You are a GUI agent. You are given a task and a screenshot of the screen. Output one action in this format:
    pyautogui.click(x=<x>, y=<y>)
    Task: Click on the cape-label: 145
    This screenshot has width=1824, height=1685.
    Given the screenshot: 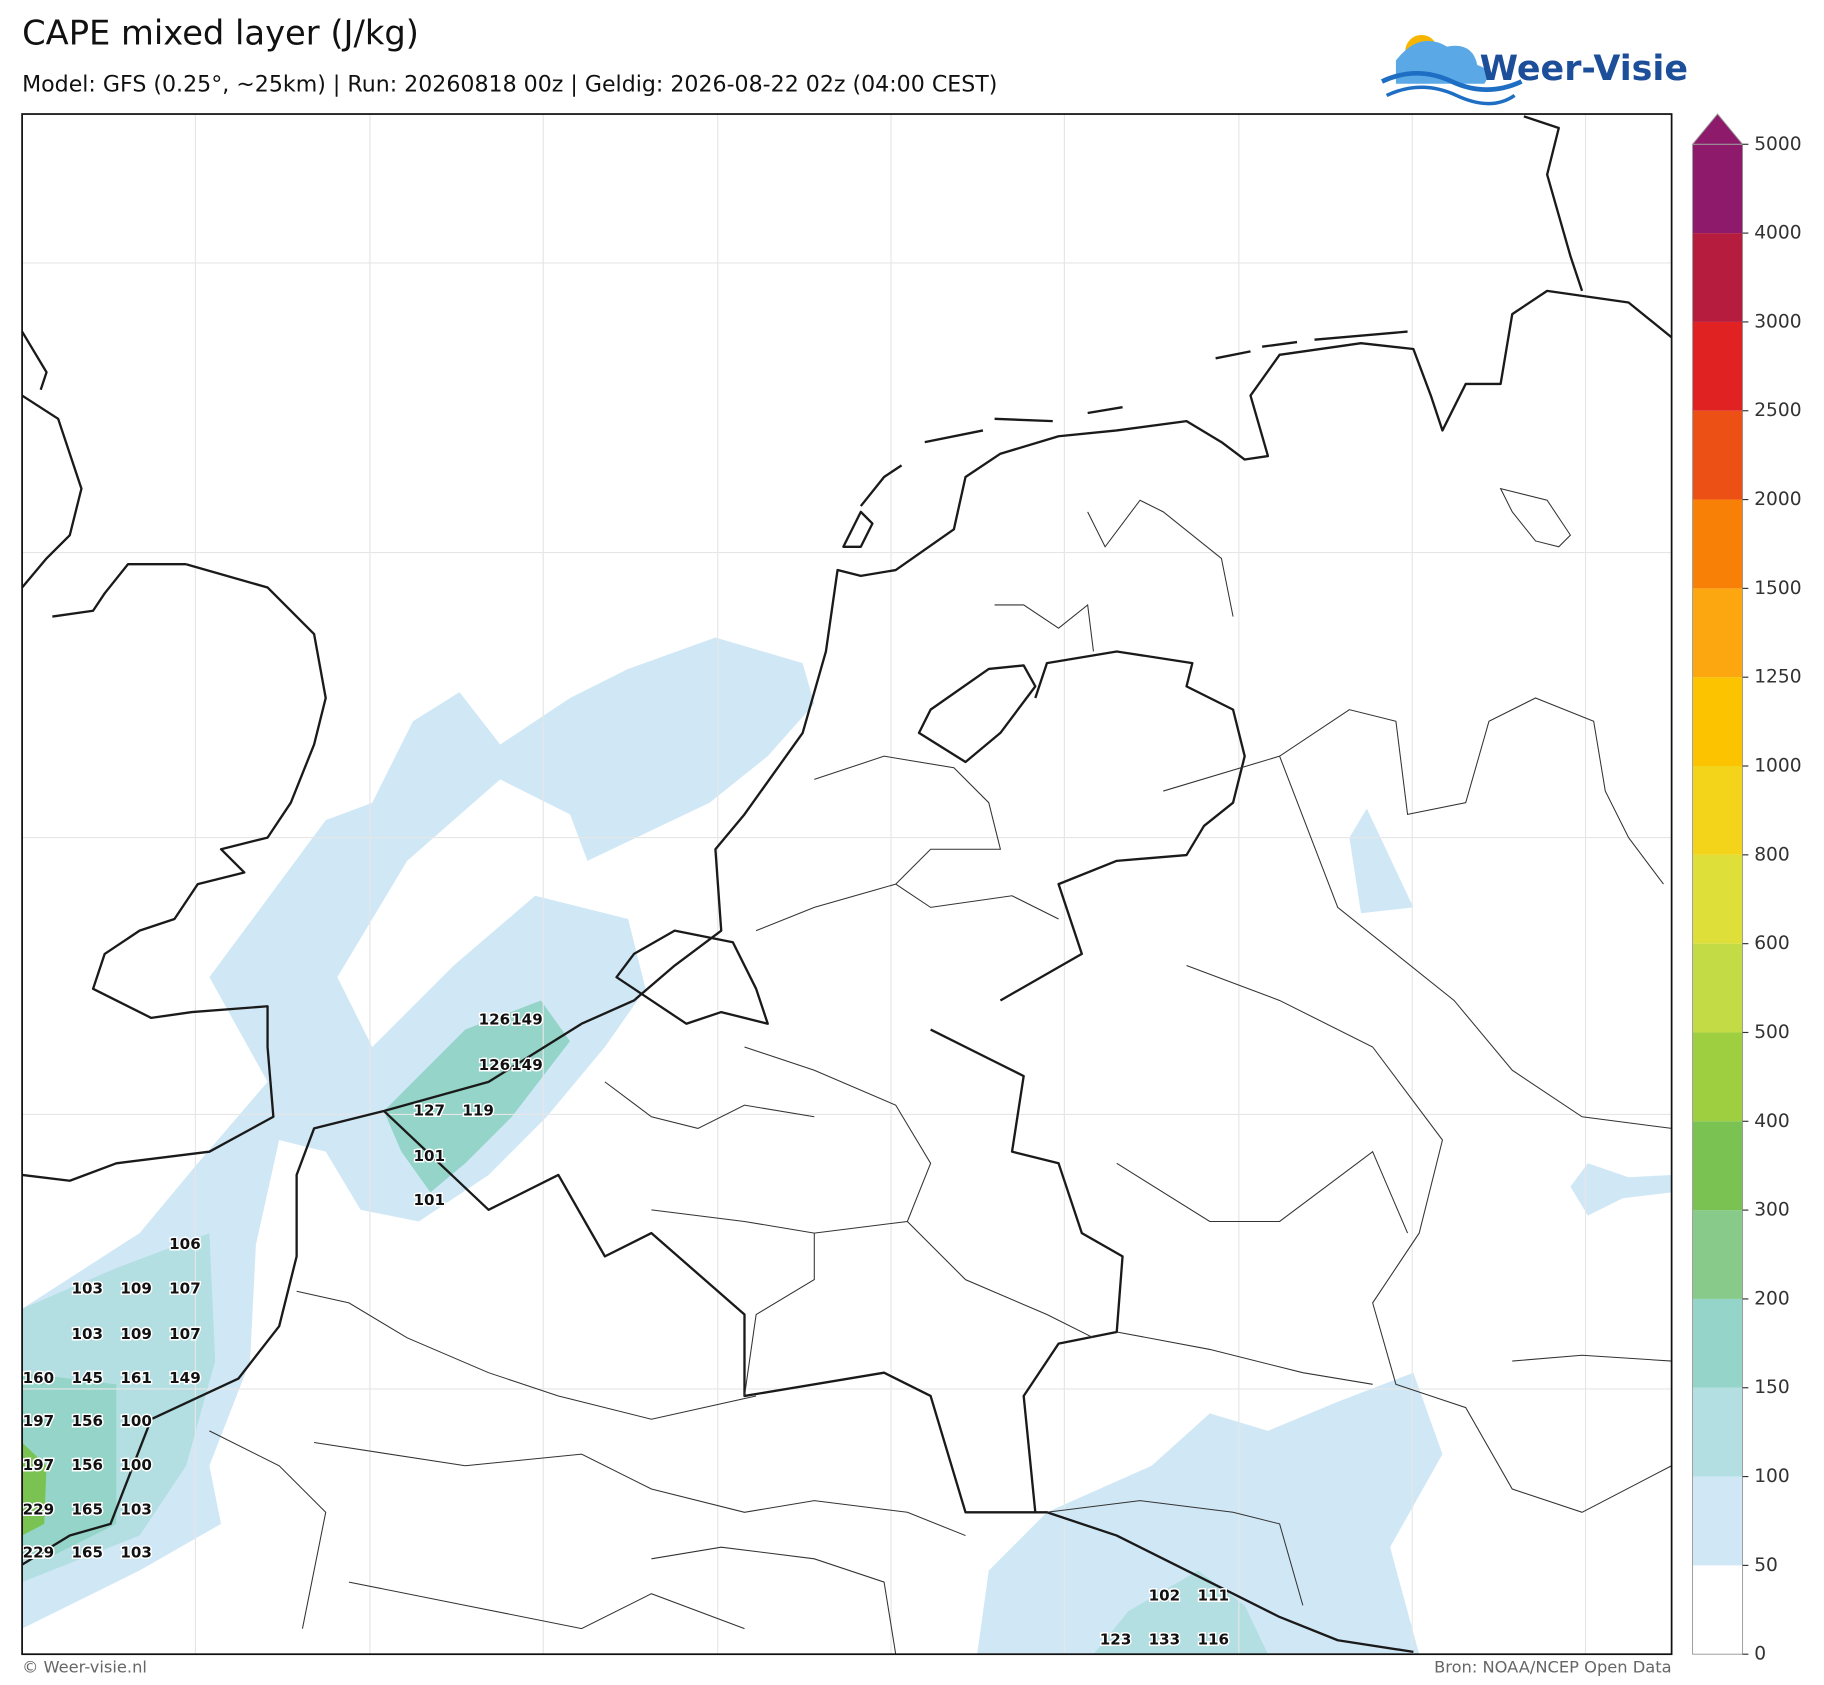 What is the action you would take?
    pyautogui.click(x=87, y=1378)
    